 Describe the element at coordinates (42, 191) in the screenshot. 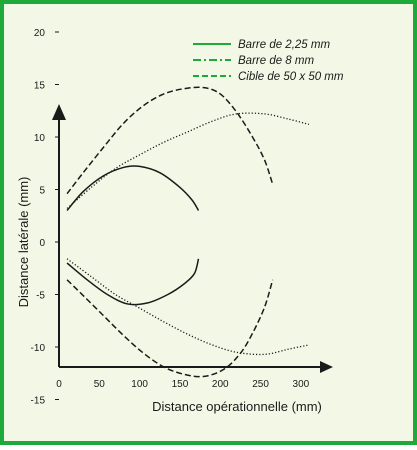

I see `y-tick-label: 5` at that location.